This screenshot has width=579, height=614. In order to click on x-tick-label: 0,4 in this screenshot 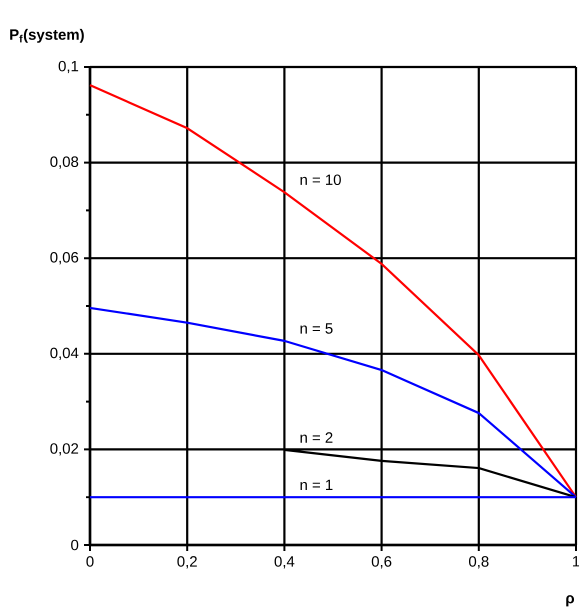, I will do `click(284, 562)`.